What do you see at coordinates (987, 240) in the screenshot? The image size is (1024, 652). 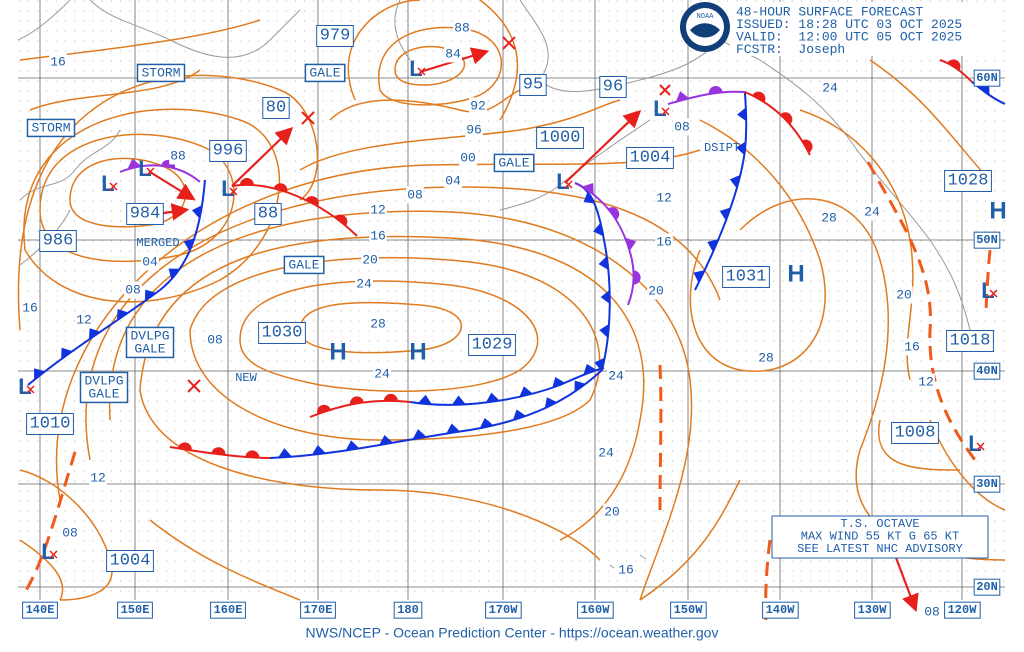 I see `latitude-label: 50N` at bounding box center [987, 240].